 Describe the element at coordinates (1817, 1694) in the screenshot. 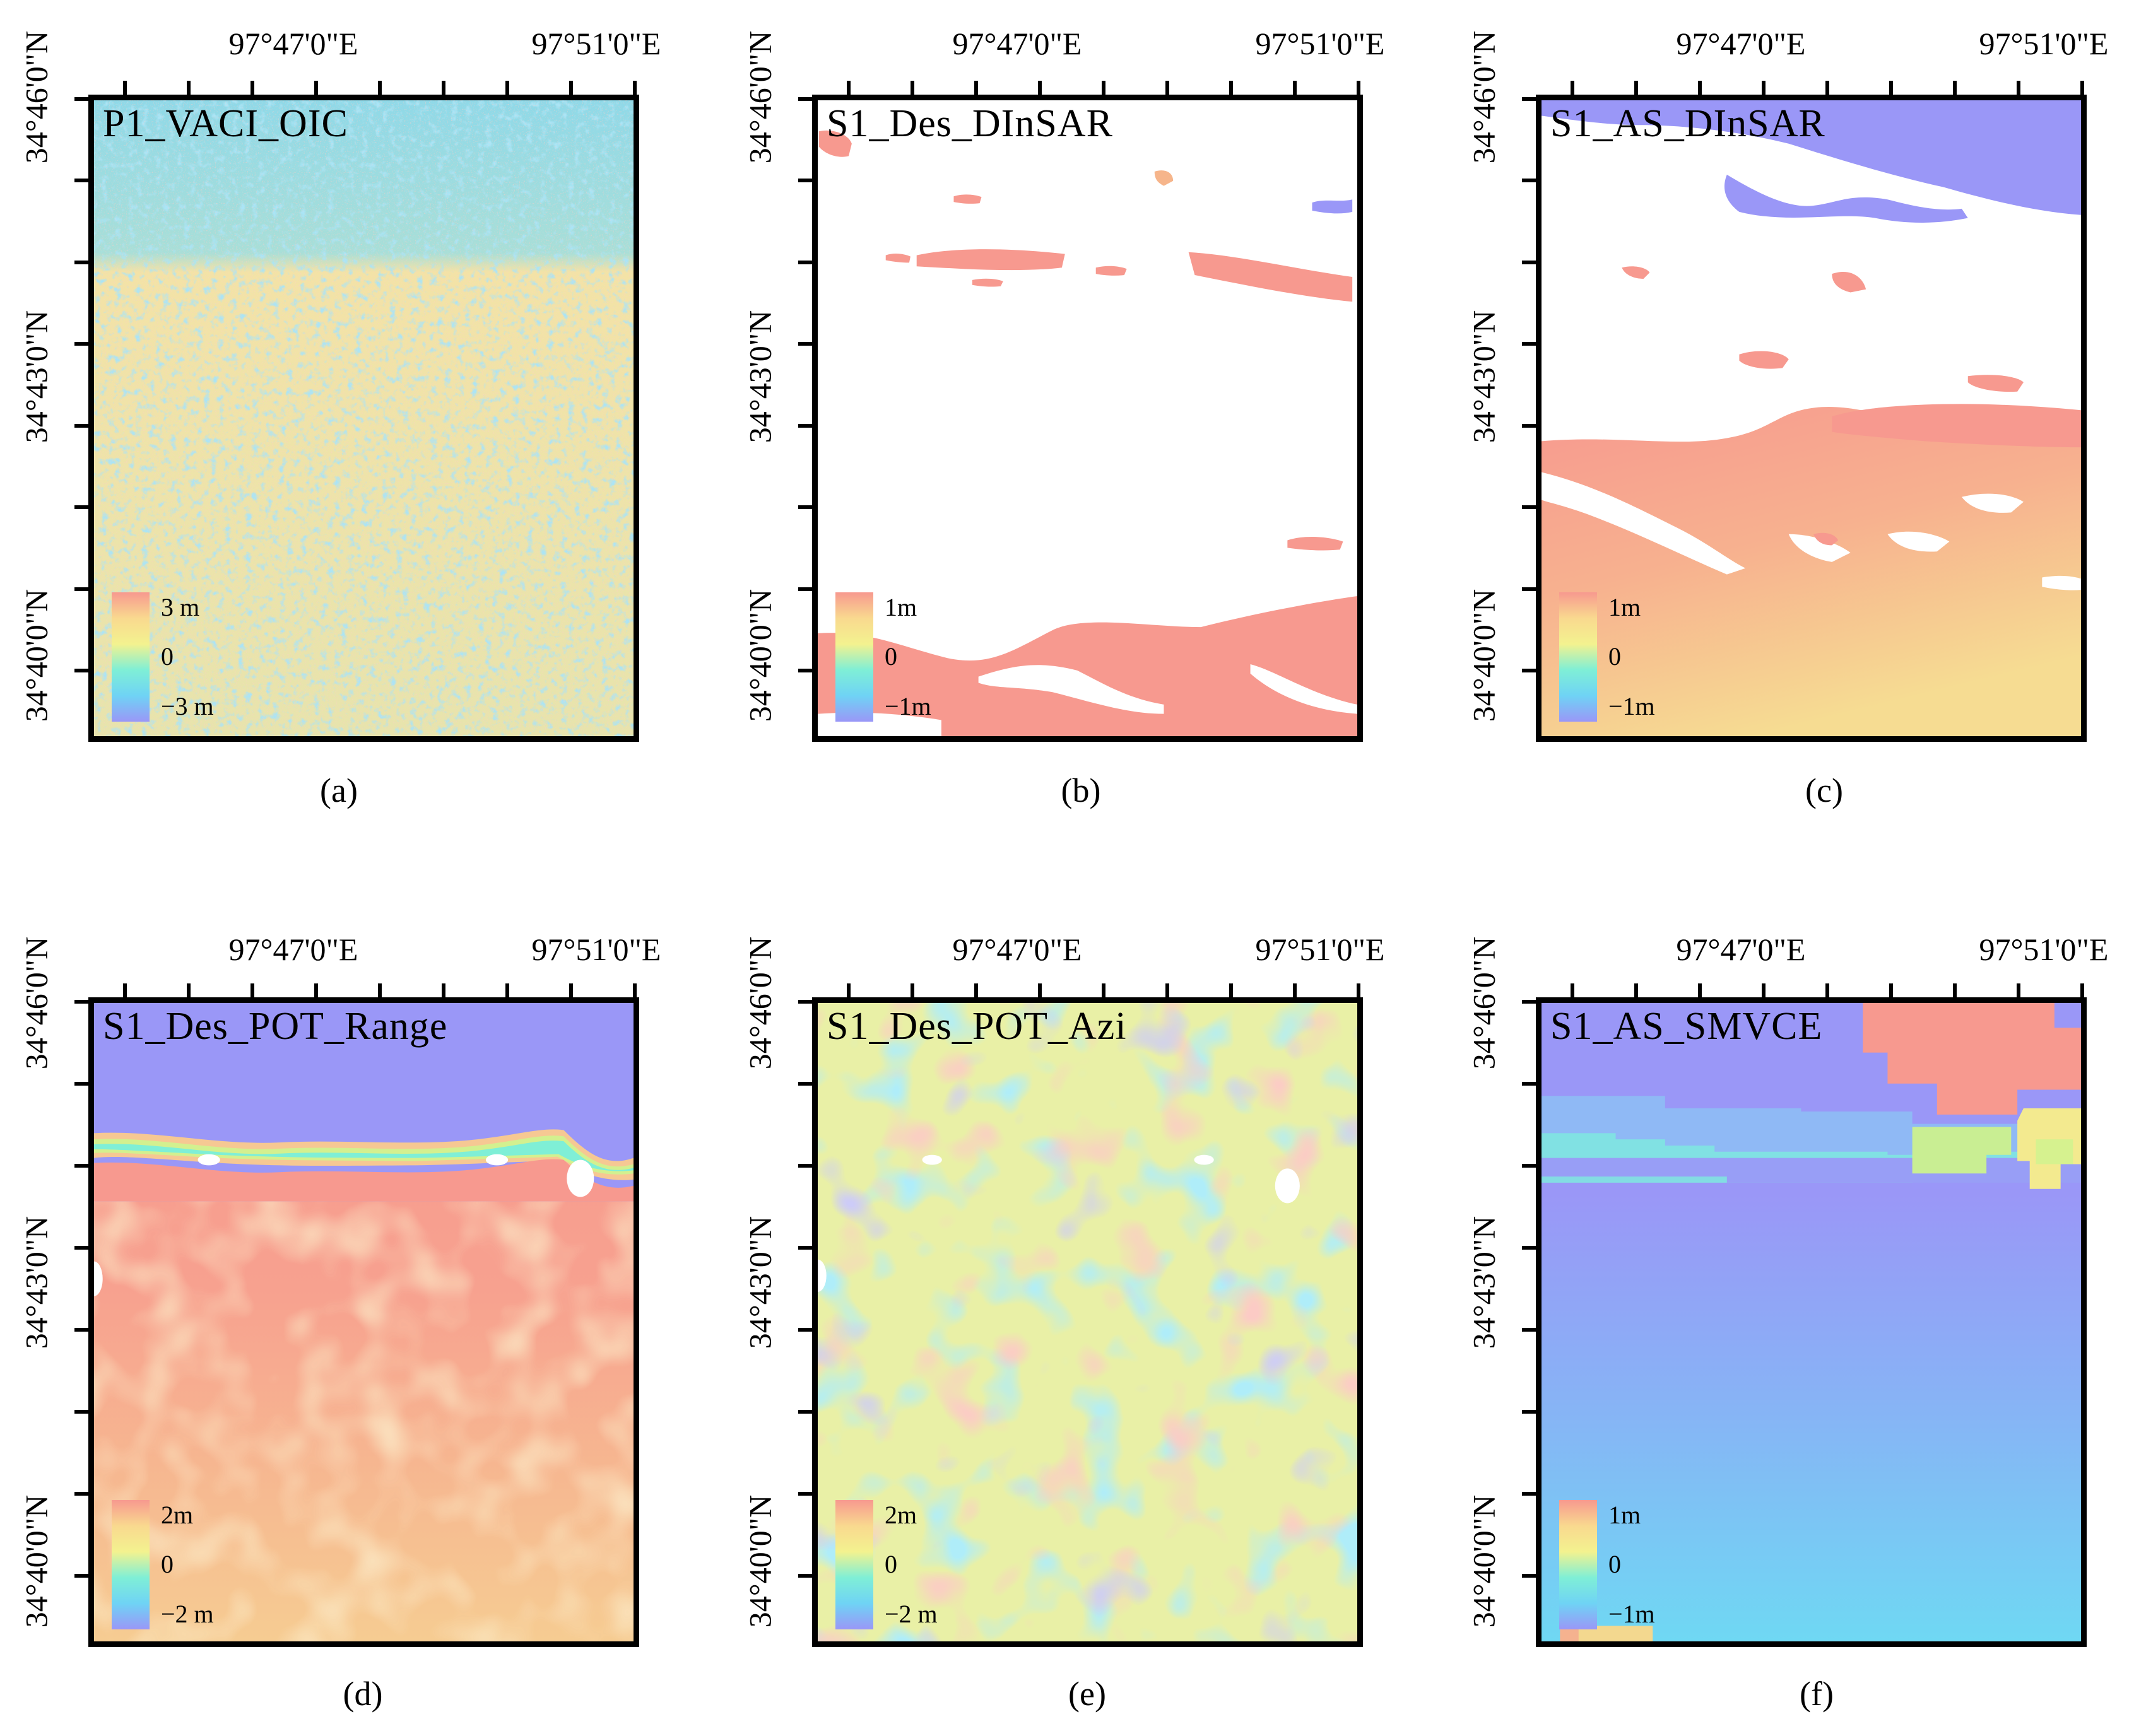

I see `caption-f: (f)` at that location.